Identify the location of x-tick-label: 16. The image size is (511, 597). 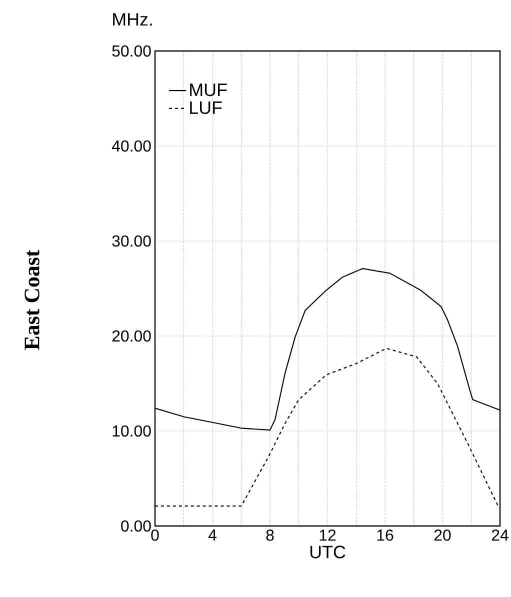
(385, 535).